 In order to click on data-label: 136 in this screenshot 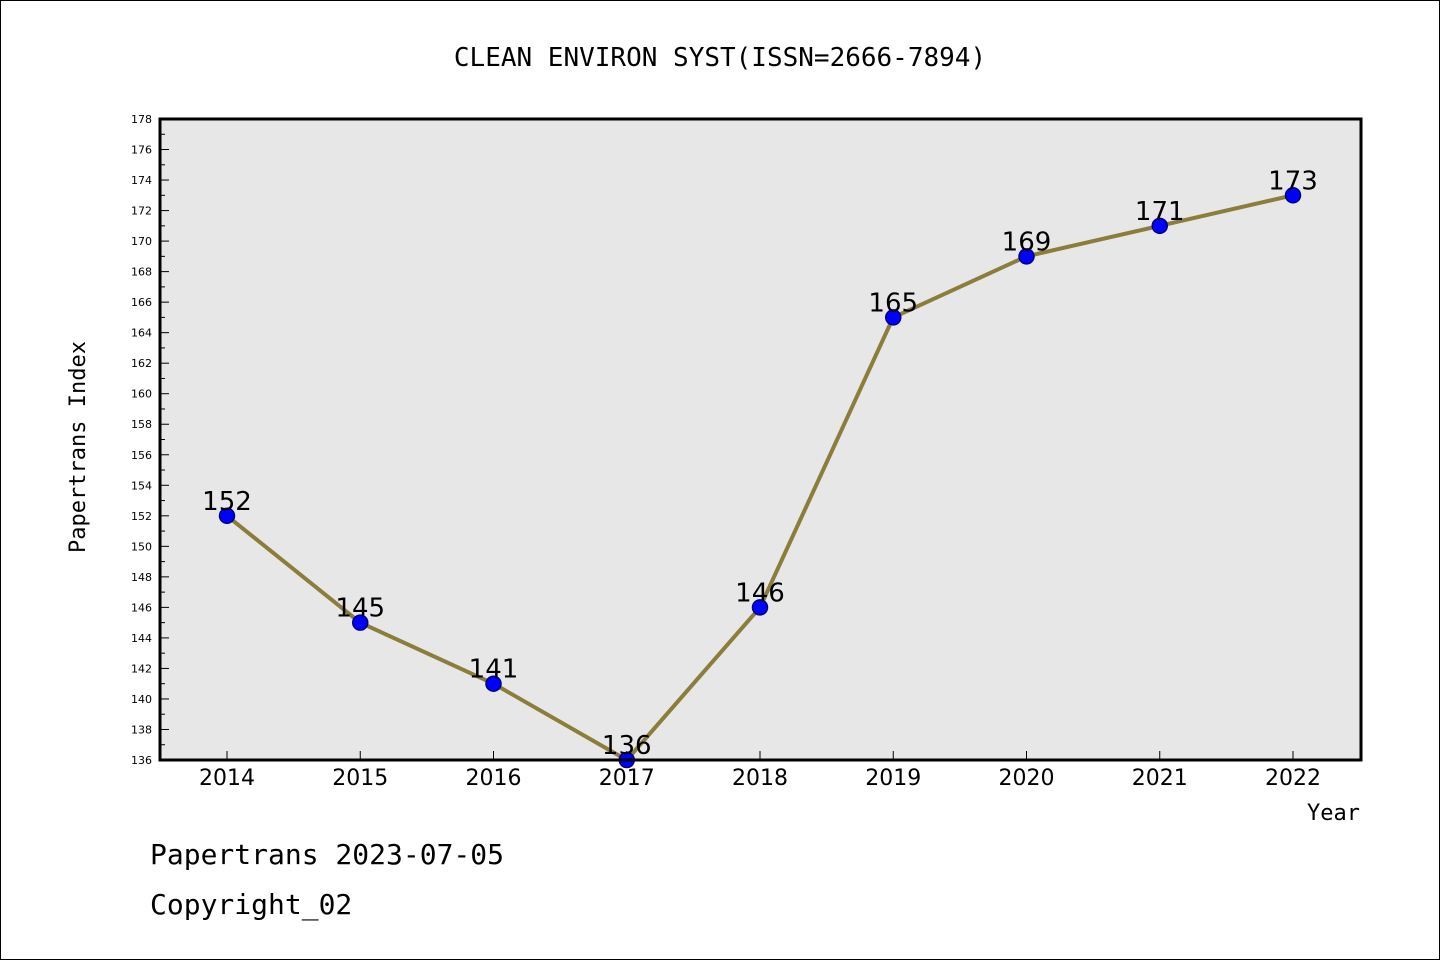, I will do `click(627, 746)`.